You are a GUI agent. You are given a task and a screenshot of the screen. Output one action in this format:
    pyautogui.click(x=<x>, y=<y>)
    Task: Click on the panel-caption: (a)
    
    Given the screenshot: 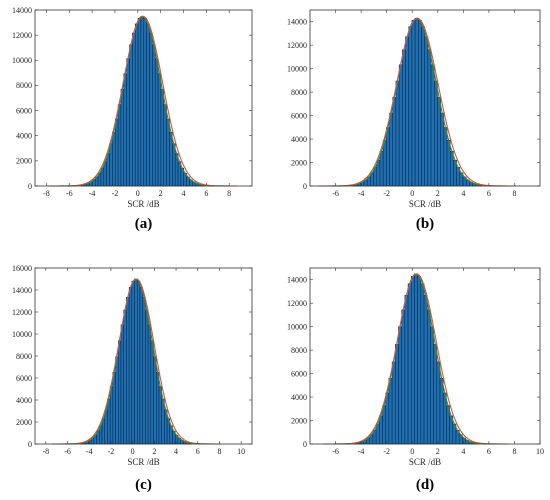 What is the action you would take?
    pyautogui.click(x=144, y=224)
    